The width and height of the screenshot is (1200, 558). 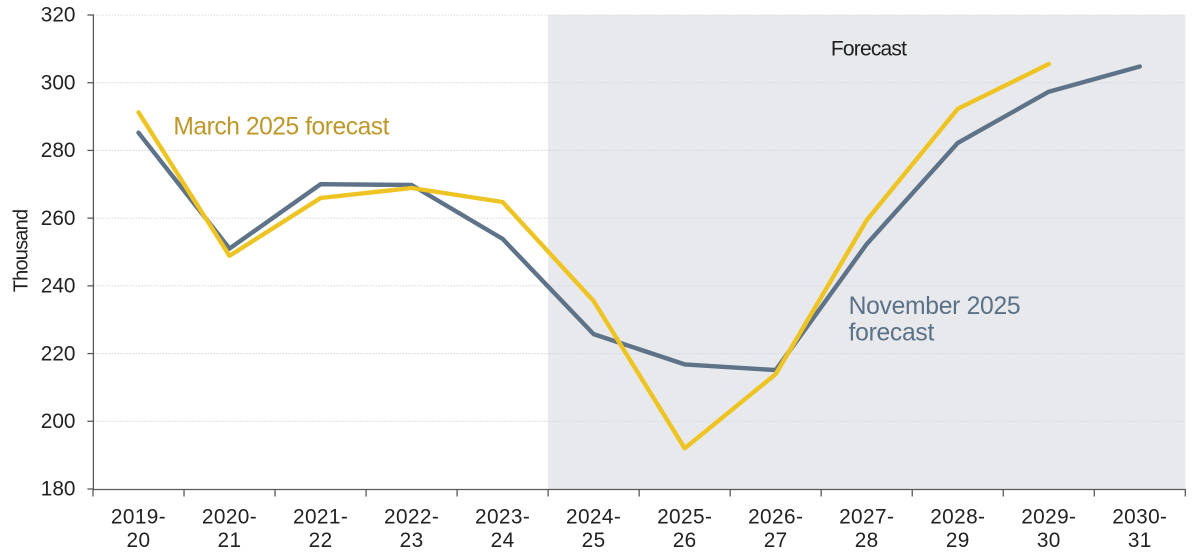 I want to click on svg-text: 26, so click(x=685, y=540).